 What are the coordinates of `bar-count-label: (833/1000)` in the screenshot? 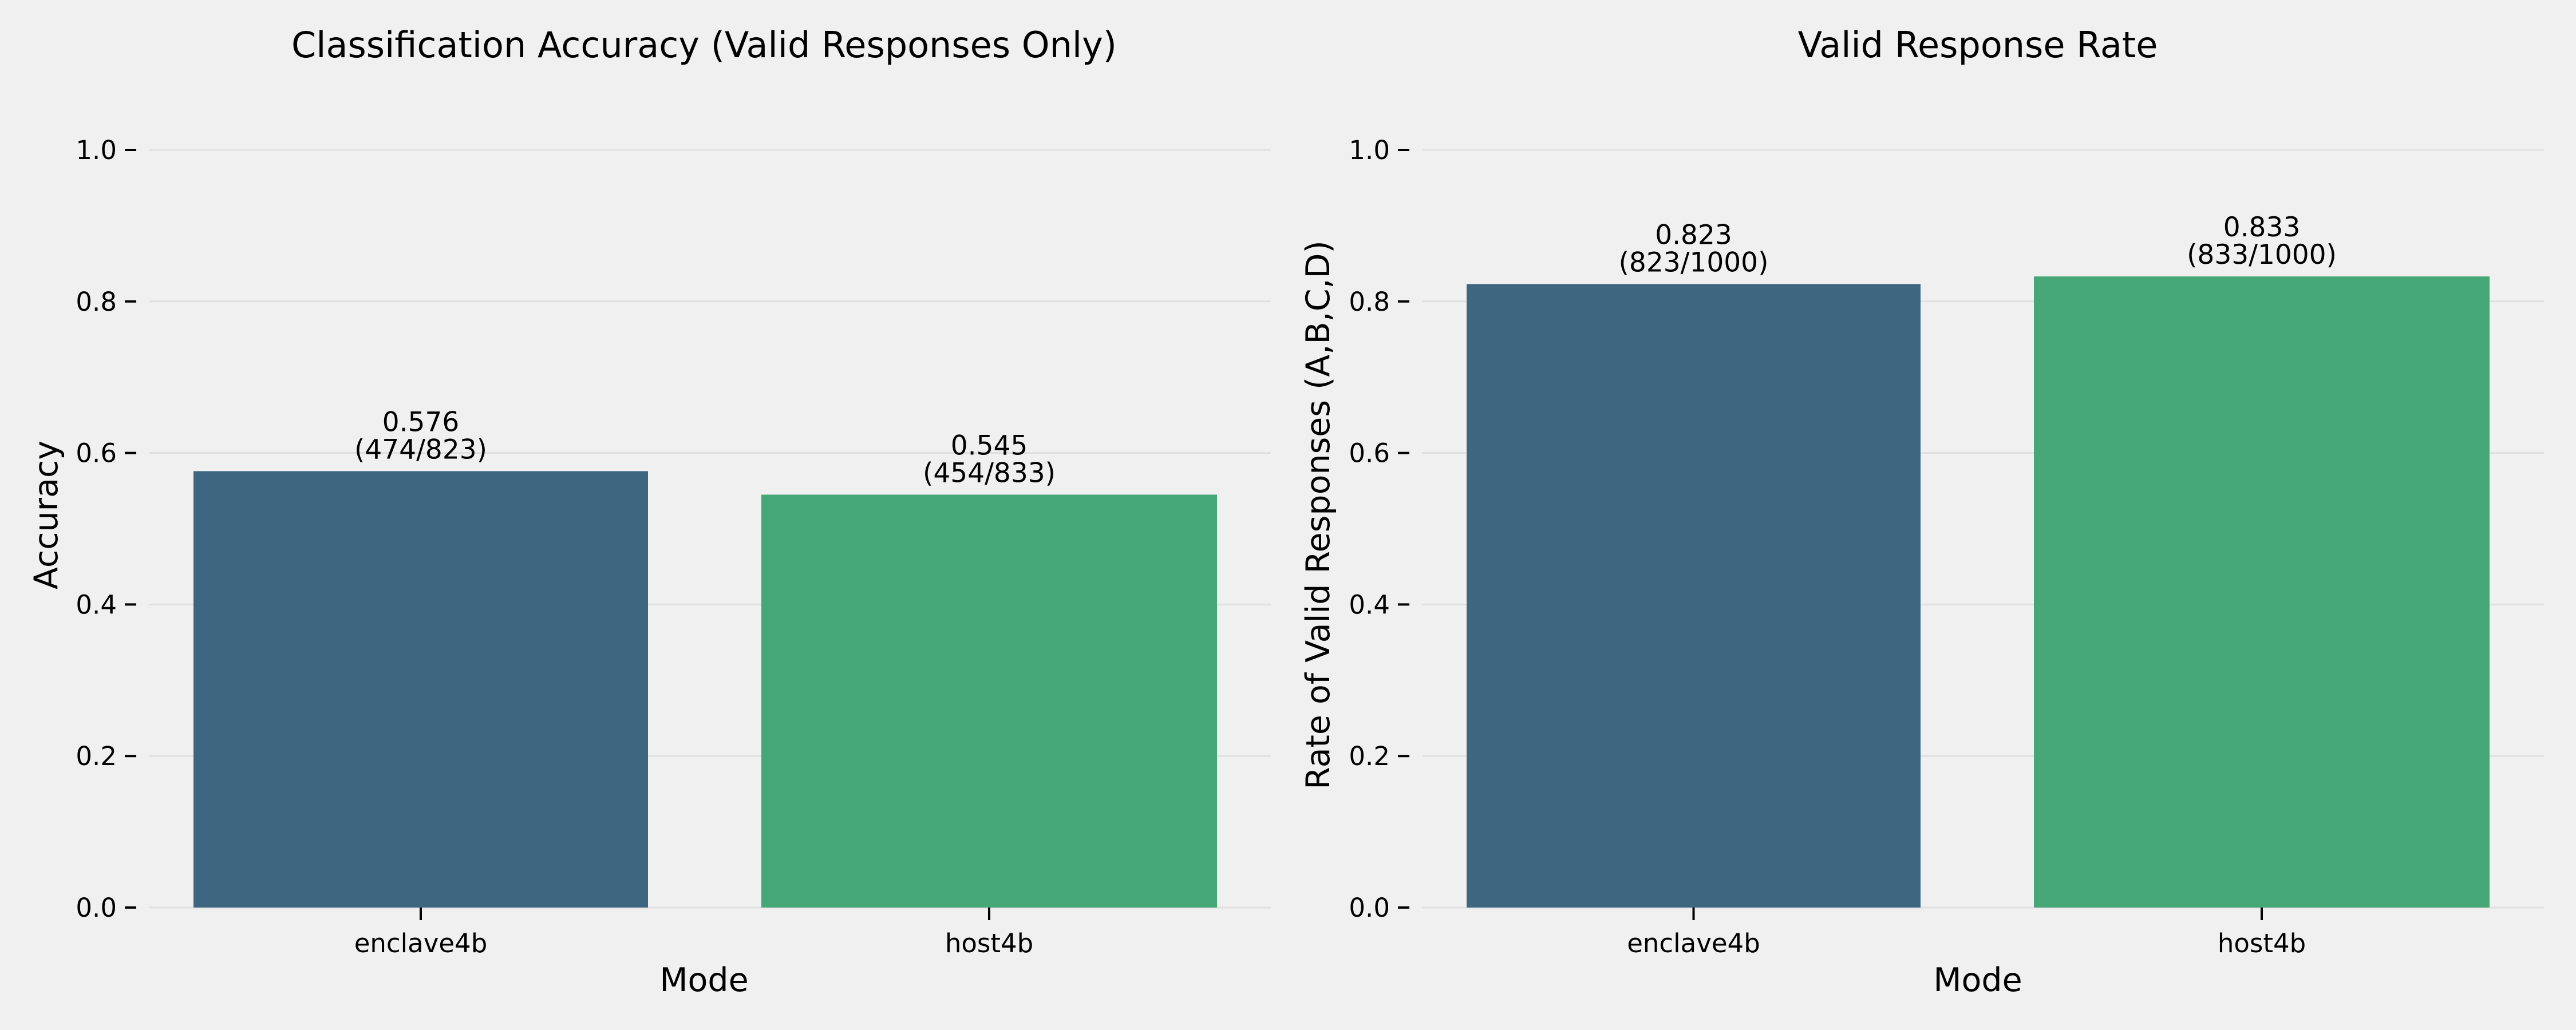 It's located at (2262, 255).